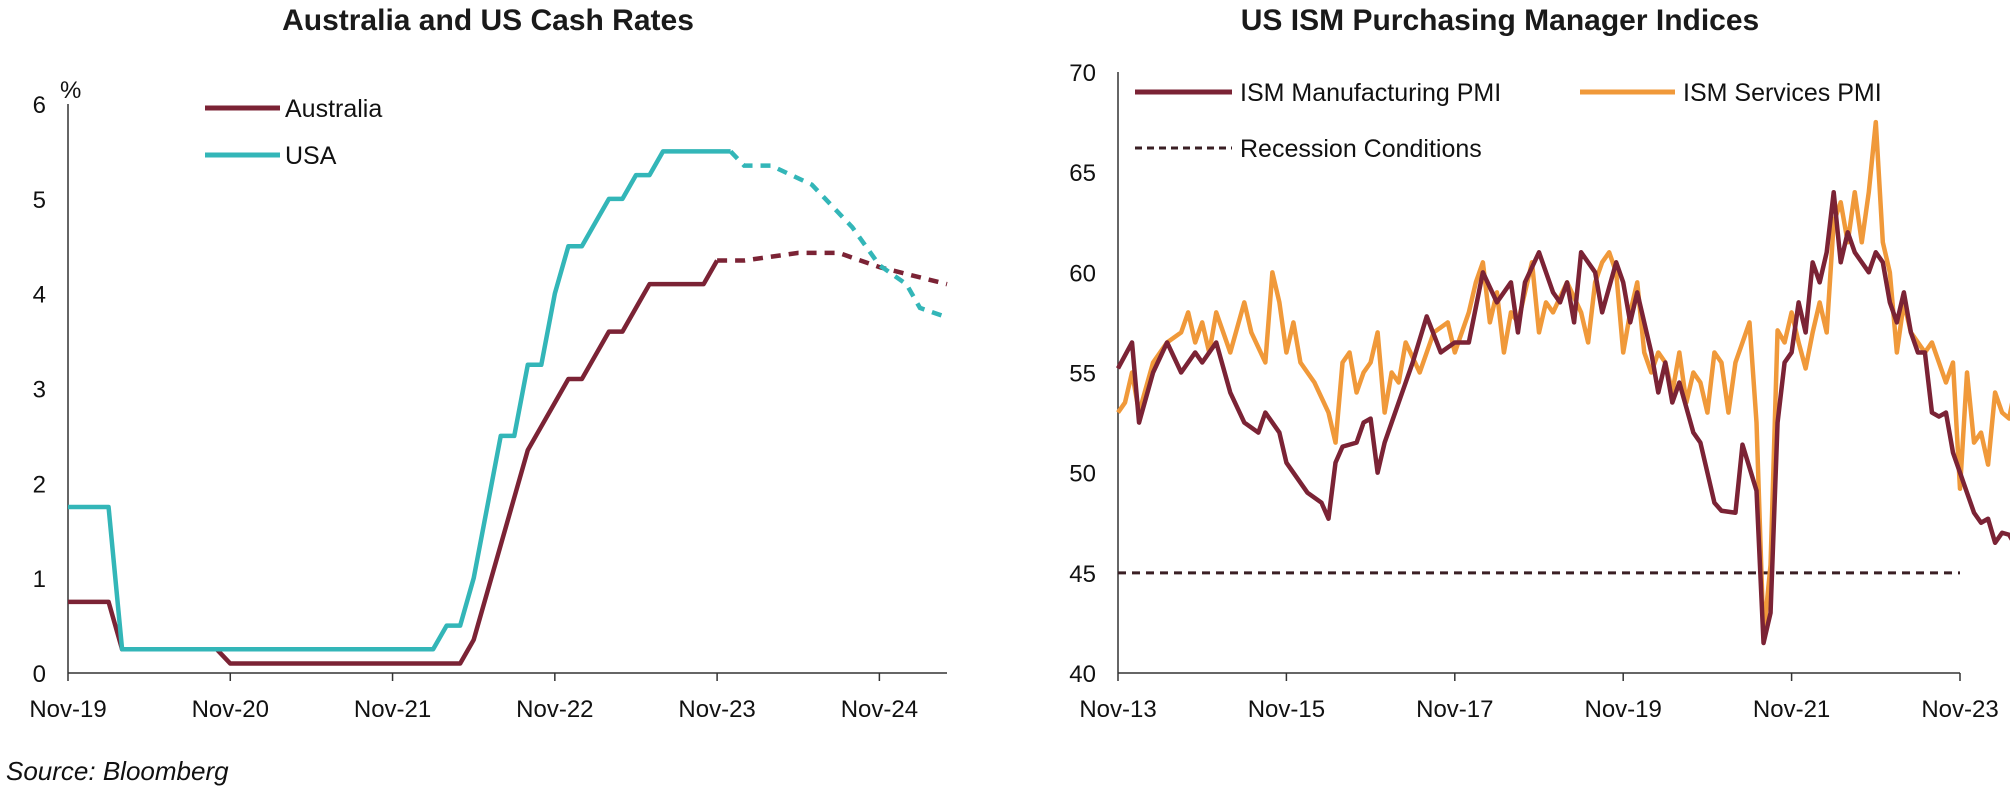  I want to click on usa-cash-rate-line-forecast, so click(838, 234).